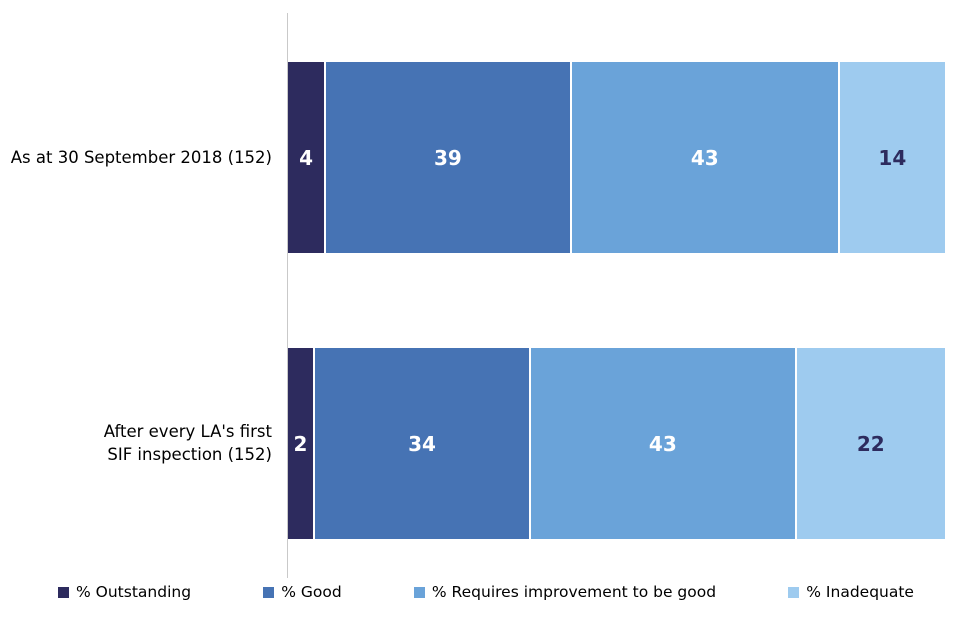 This screenshot has height=640, width=960. I want to click on bar-segment: 34, so click(422, 443).